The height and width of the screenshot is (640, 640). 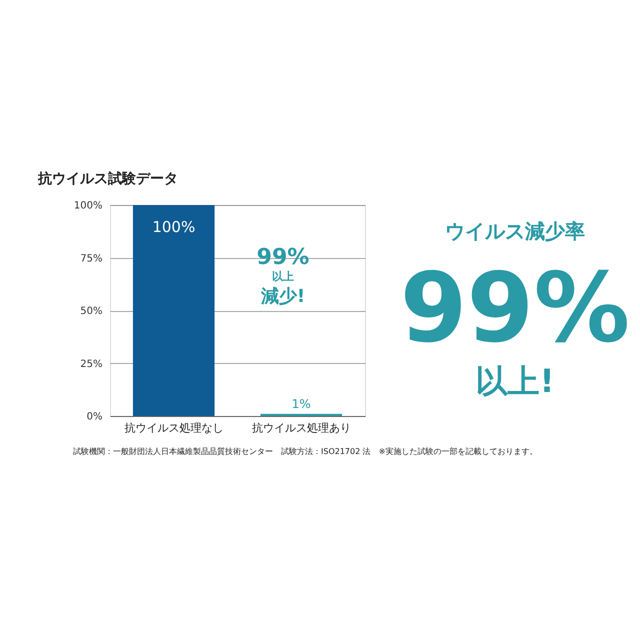 What do you see at coordinates (283, 257) in the screenshot?
I see `annotation: 99%` at bounding box center [283, 257].